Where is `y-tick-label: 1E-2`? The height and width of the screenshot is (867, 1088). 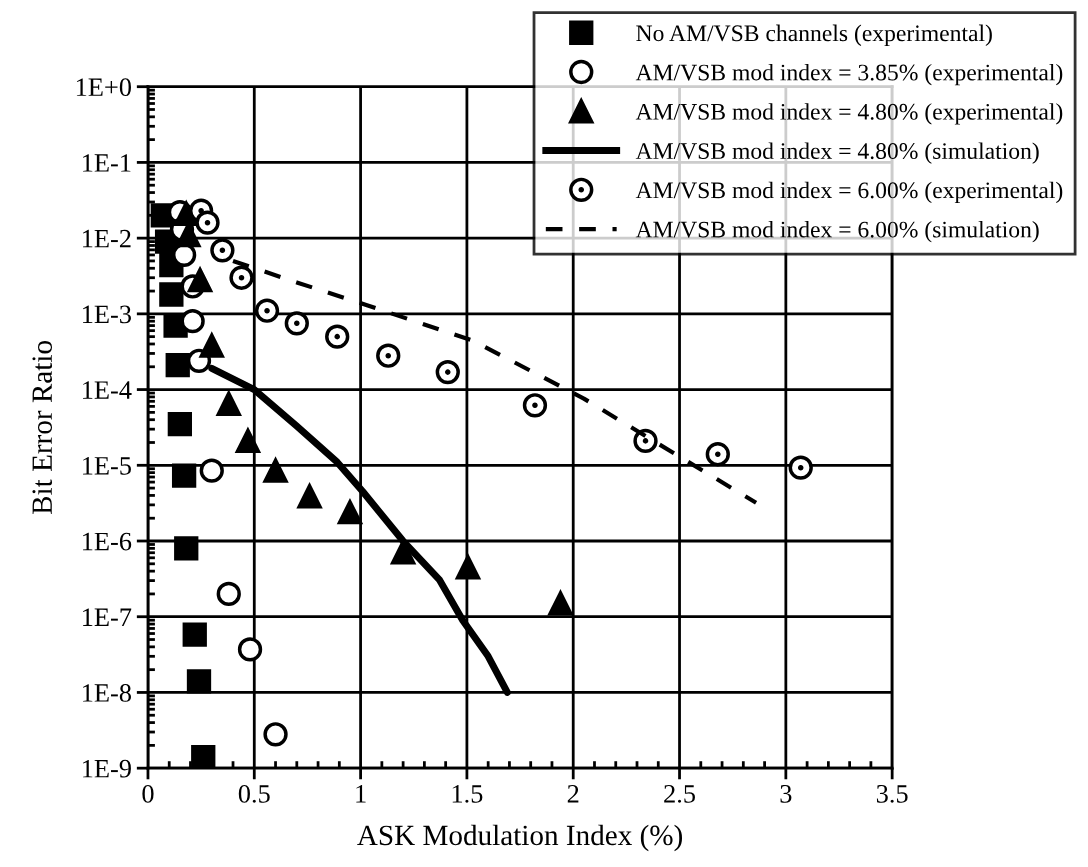
y-tick-label: 1E-2 is located at coordinates (107, 238).